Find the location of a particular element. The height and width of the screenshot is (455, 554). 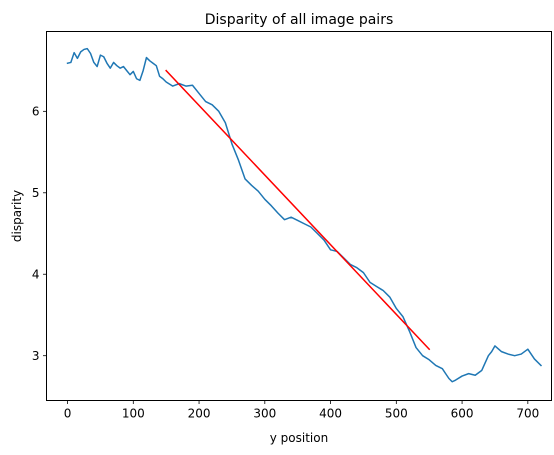

x-tick-label: 600 is located at coordinates (462, 414).